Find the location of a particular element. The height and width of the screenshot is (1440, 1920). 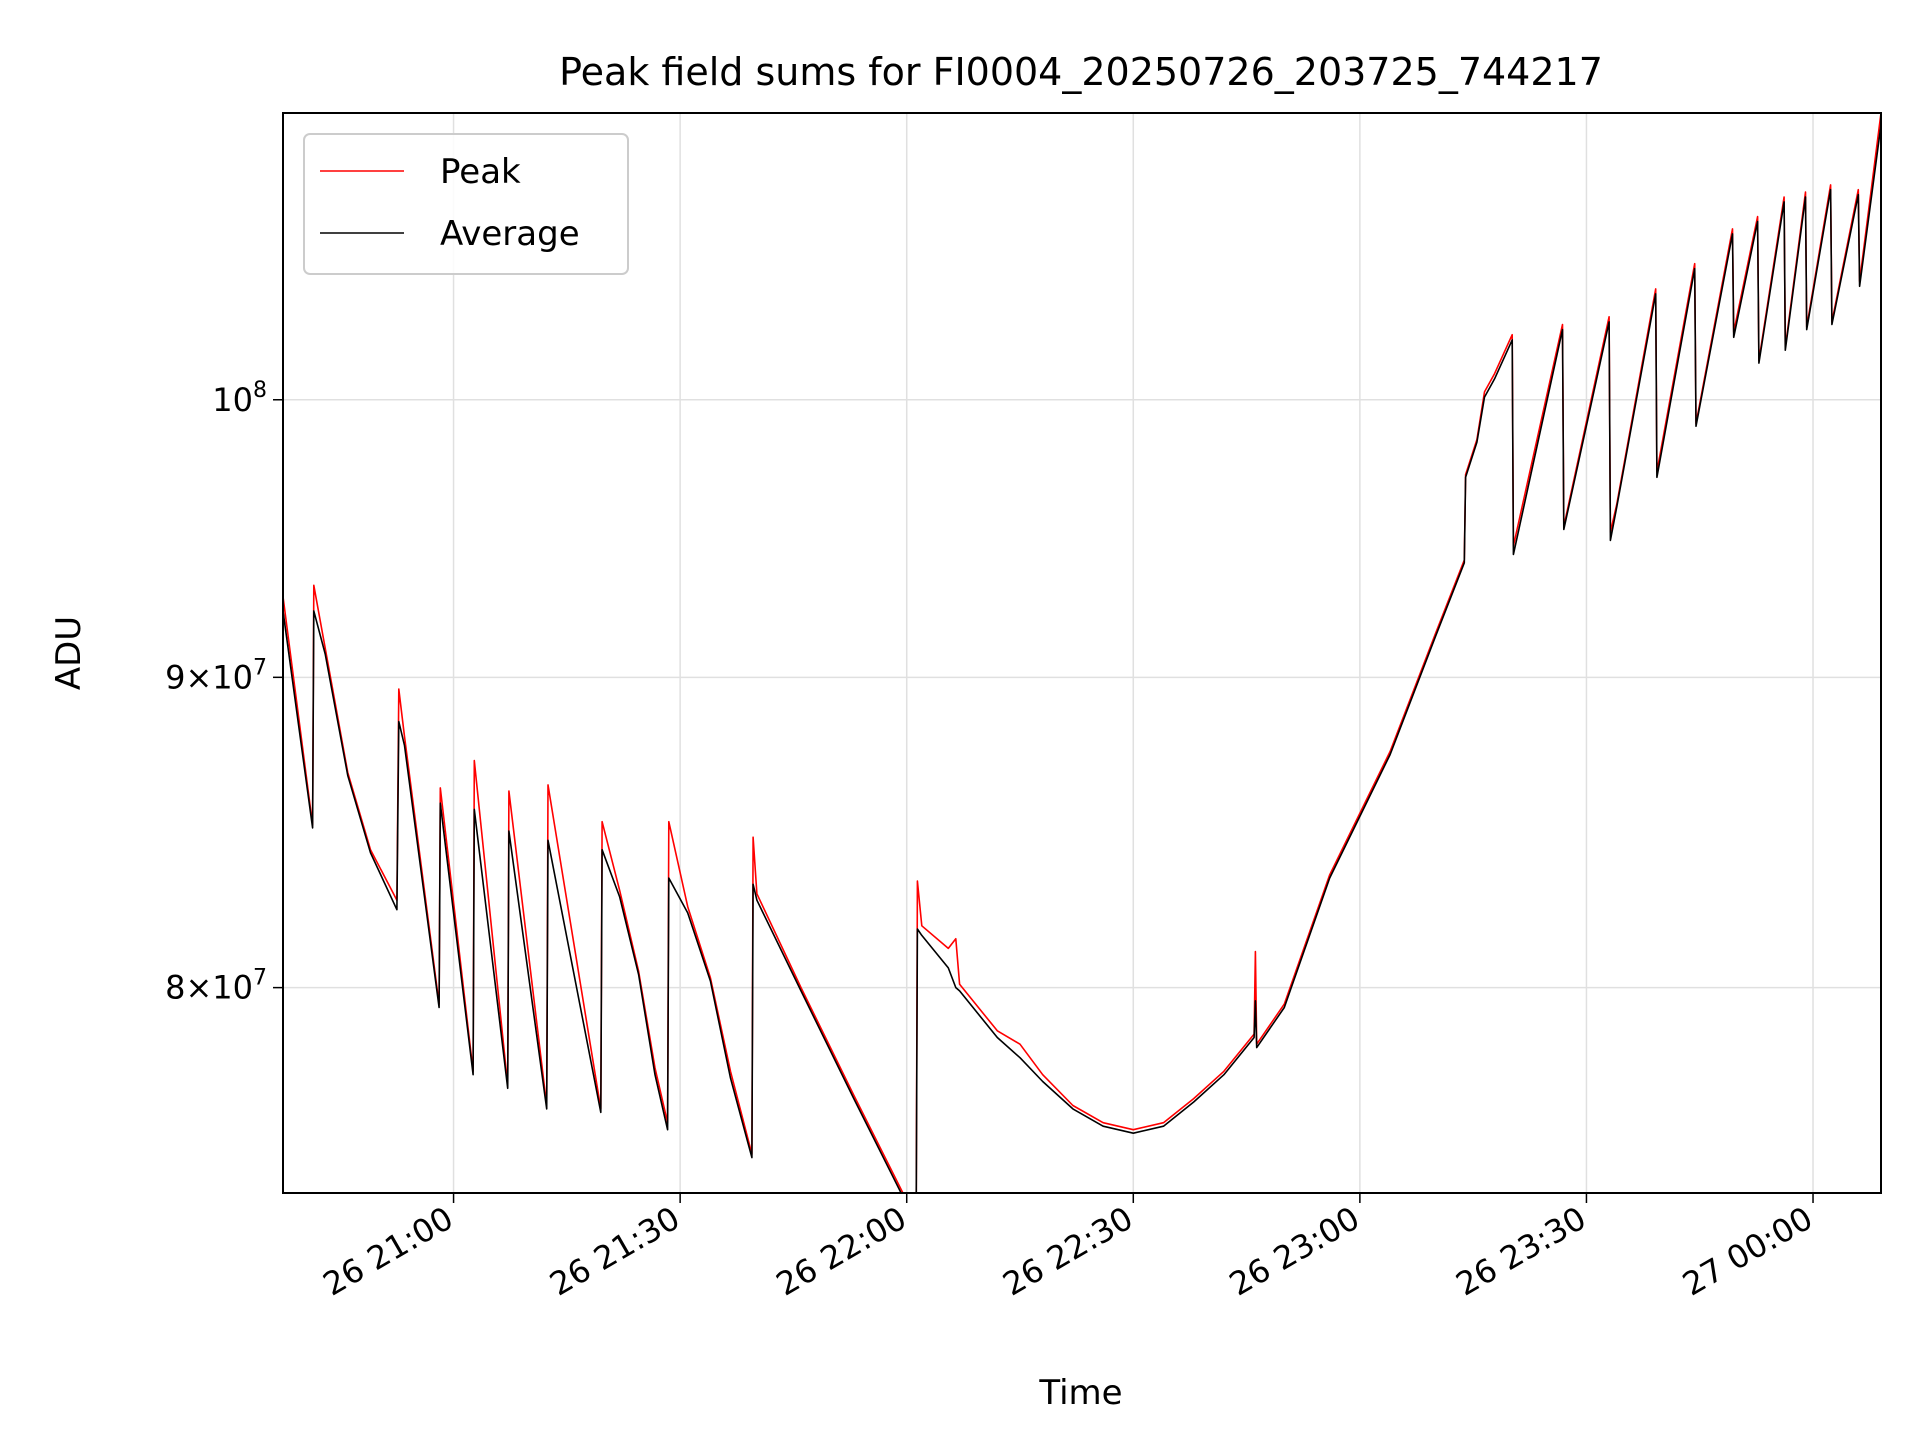

legend-label: Average is located at coordinates (510, 234).